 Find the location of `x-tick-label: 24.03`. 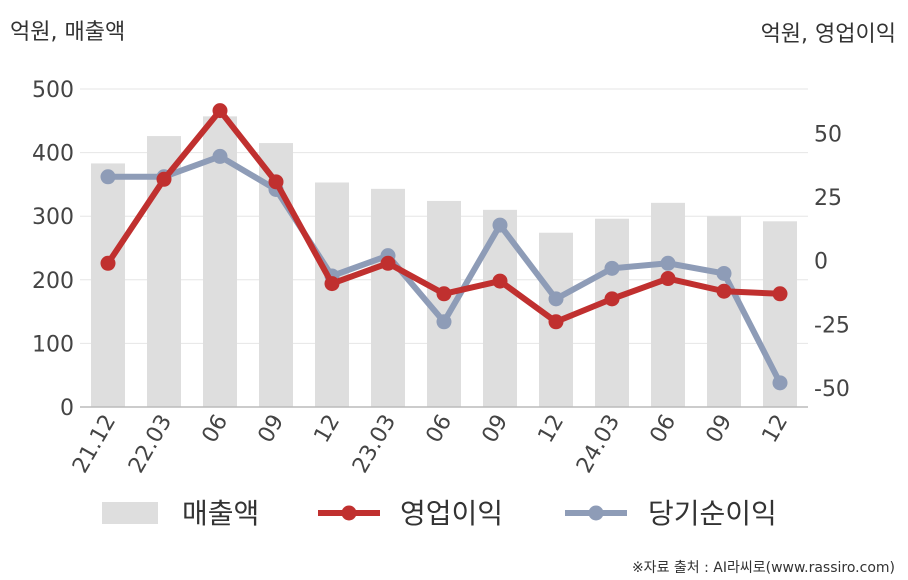

x-tick-label: 24.03 is located at coordinates (598, 444).